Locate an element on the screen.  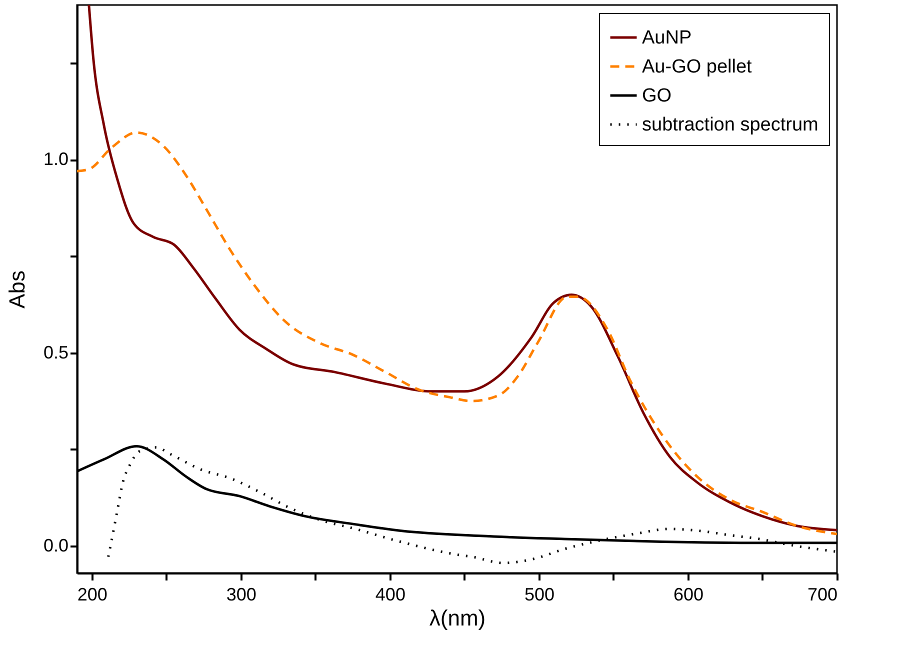
y-axis-title: Abs is located at coordinates (17, 289).